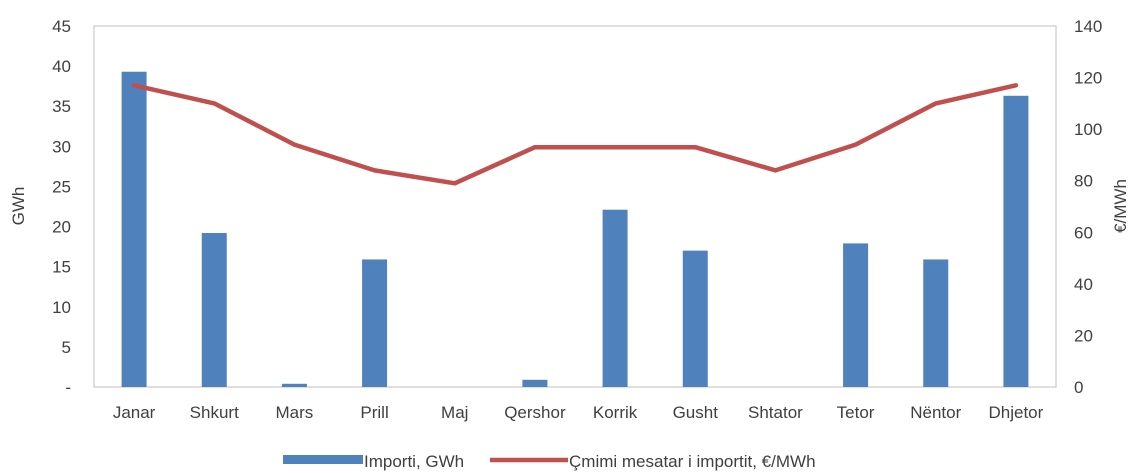  I want to click on legend-label-cmimi: Çmimi mesatar i importit, €/MWh, so click(692, 461).